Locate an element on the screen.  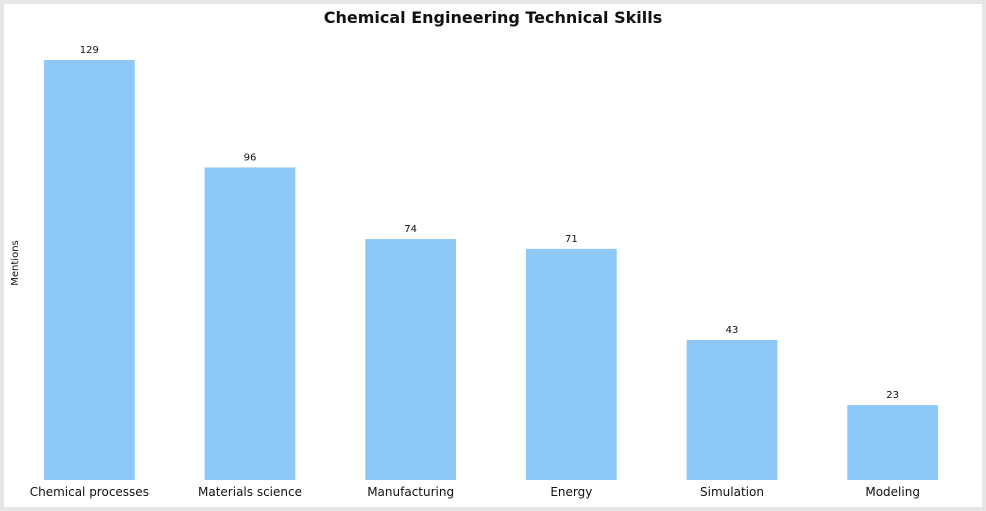
x-tick-chemical-processes: Chemical processes is located at coordinates (89, 492).